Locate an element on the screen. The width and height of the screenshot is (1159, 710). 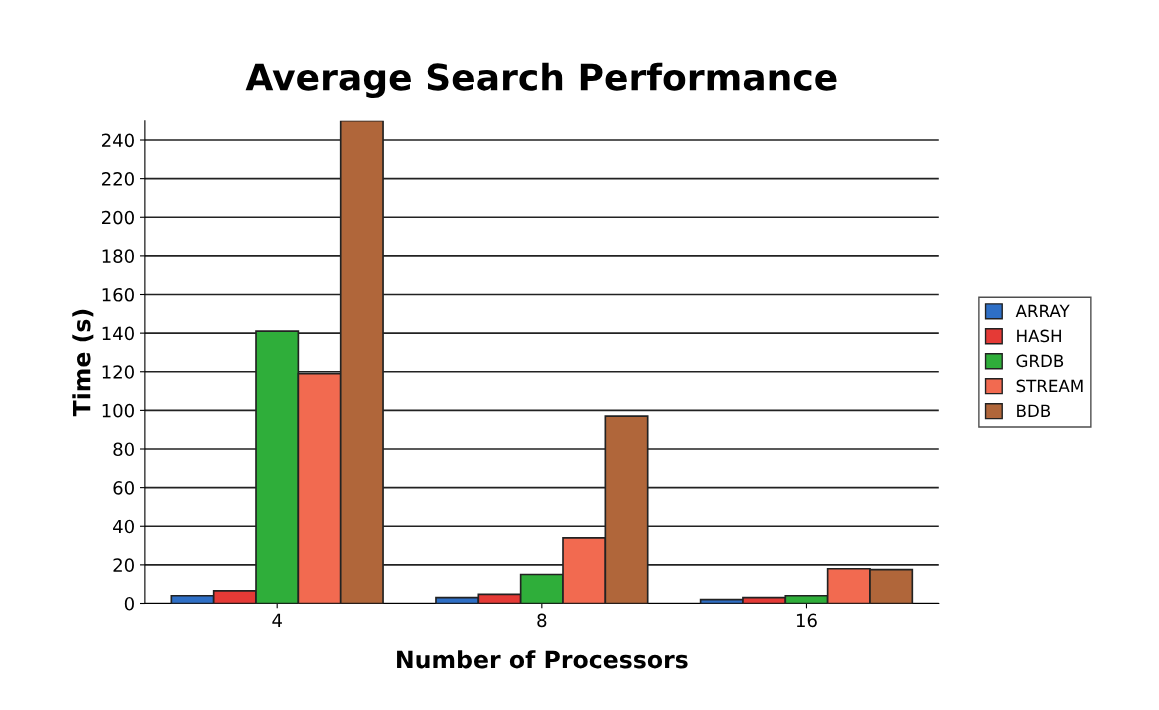
chart-title: Average Search Performance is located at coordinates (541, 80).